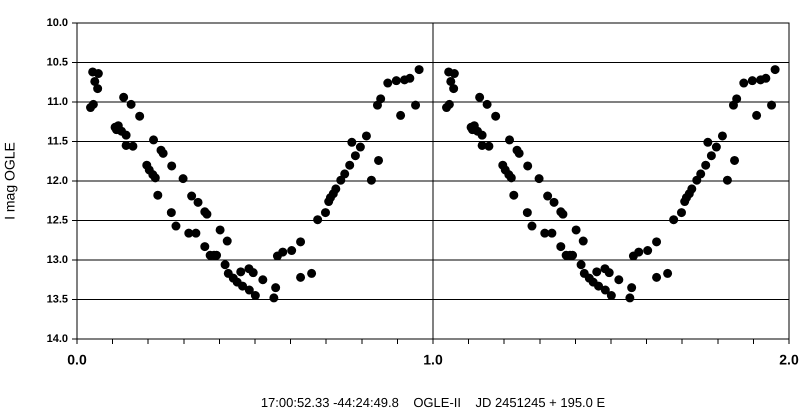  I want to click on y-tick-label: 11.0, so click(57, 102).